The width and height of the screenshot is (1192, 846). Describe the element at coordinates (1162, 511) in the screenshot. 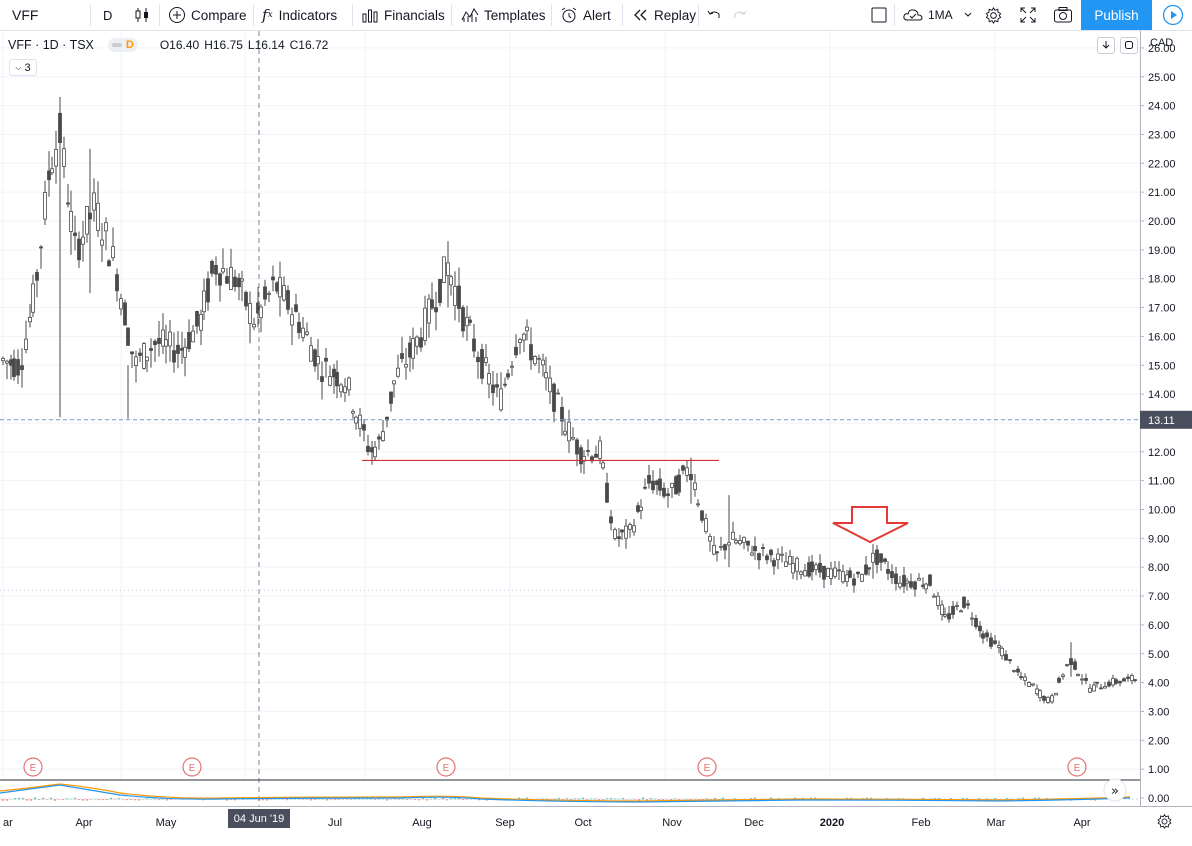

I see `price-tick-label: 10.00` at that location.